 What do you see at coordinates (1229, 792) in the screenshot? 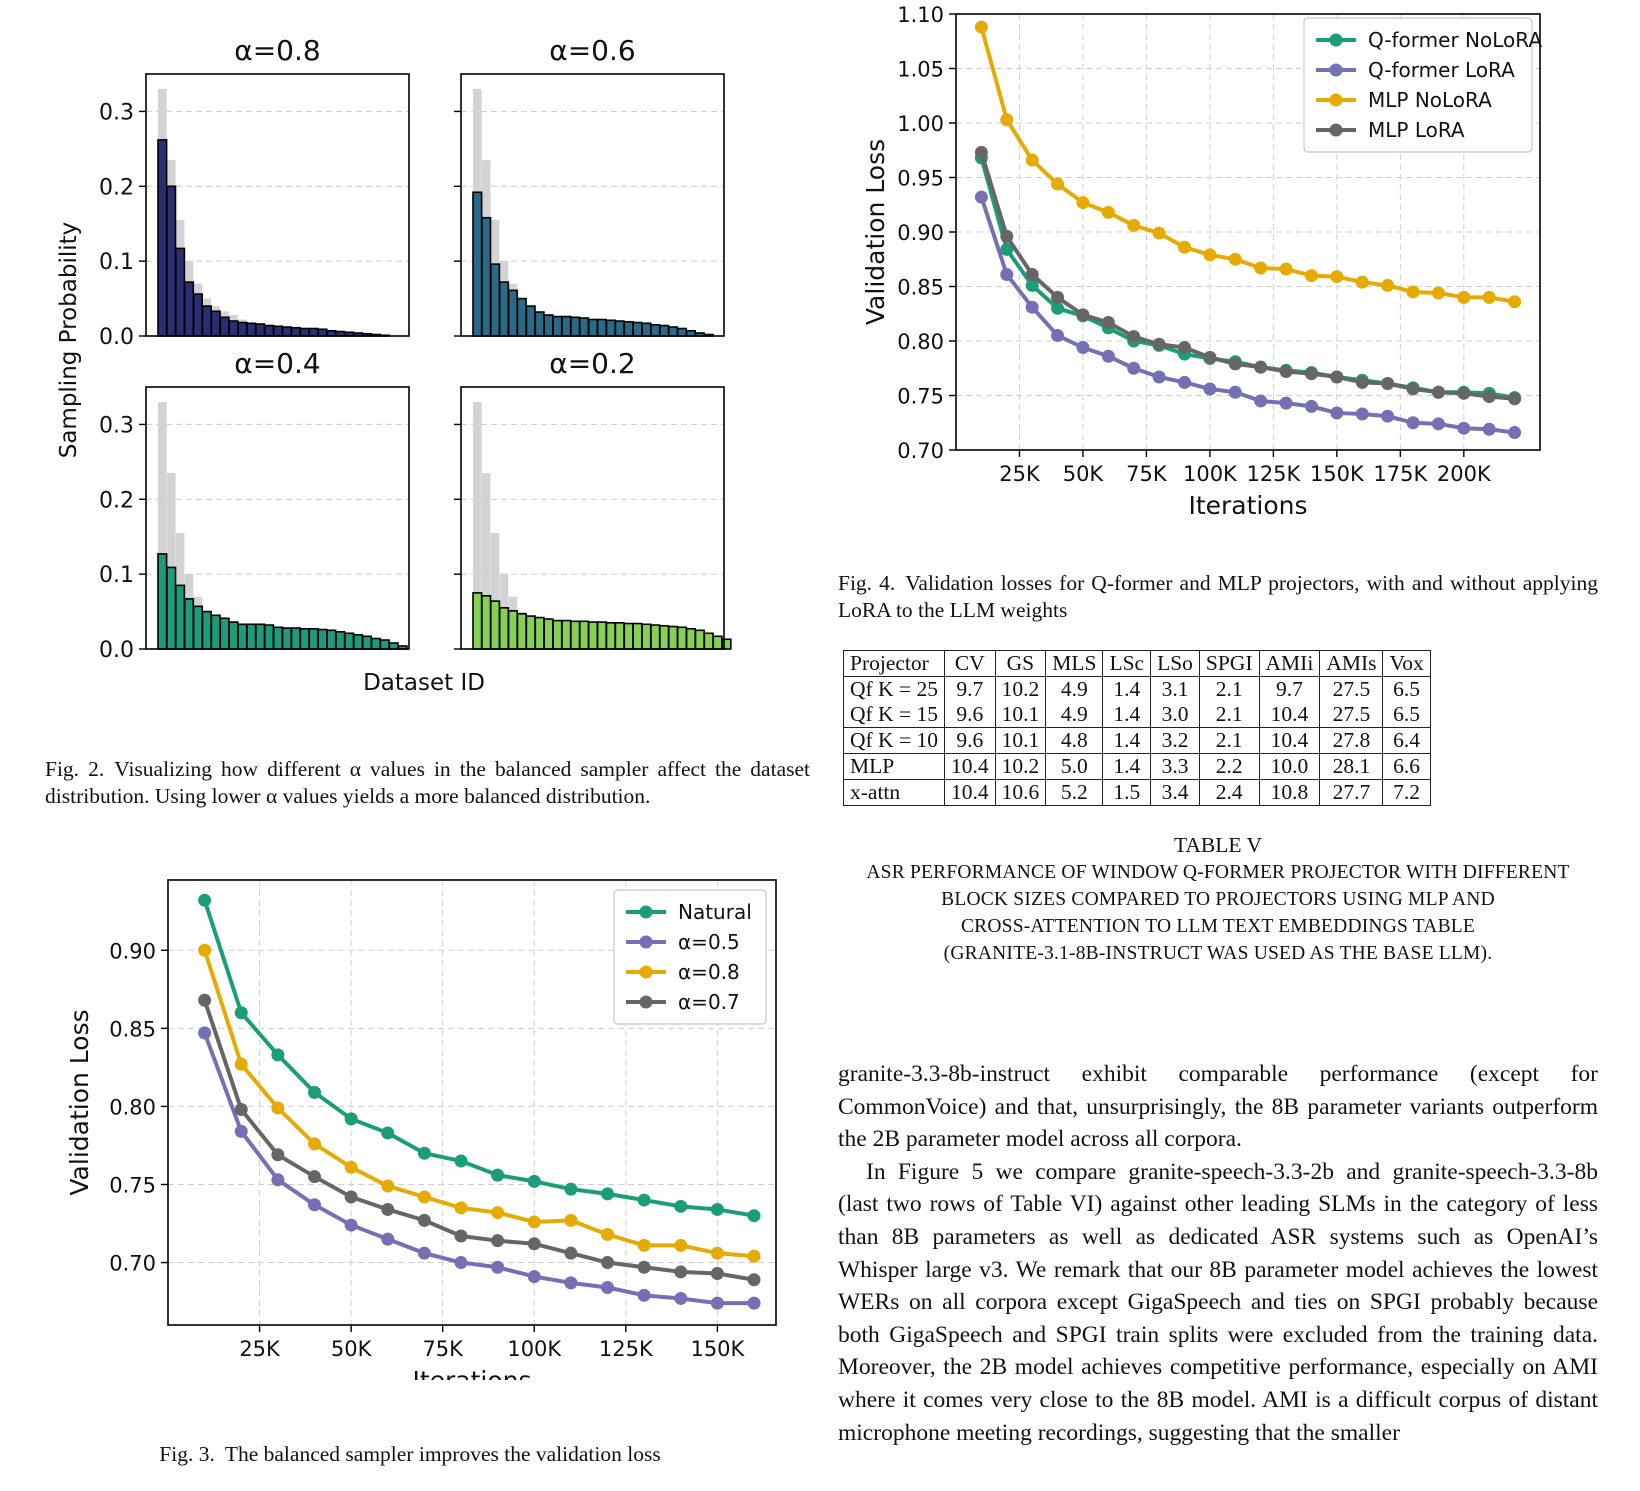
I see `table-cell: 2.4` at bounding box center [1229, 792].